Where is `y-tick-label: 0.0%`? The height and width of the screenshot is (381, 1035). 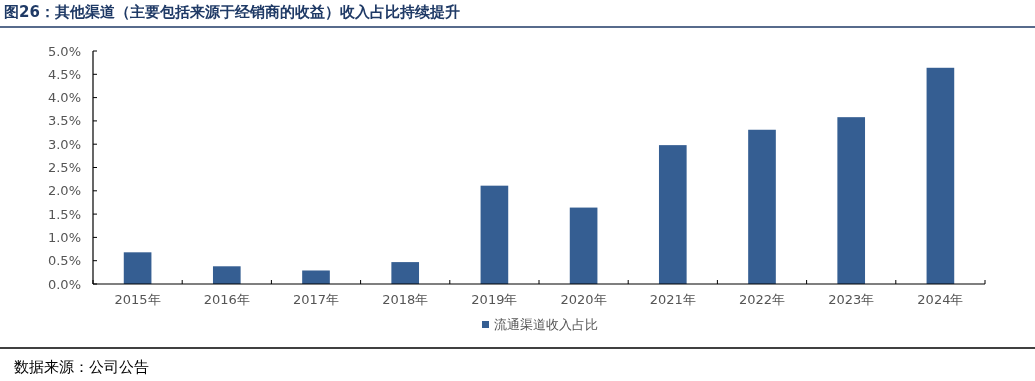
y-tick-label: 0.0% is located at coordinates (64, 284).